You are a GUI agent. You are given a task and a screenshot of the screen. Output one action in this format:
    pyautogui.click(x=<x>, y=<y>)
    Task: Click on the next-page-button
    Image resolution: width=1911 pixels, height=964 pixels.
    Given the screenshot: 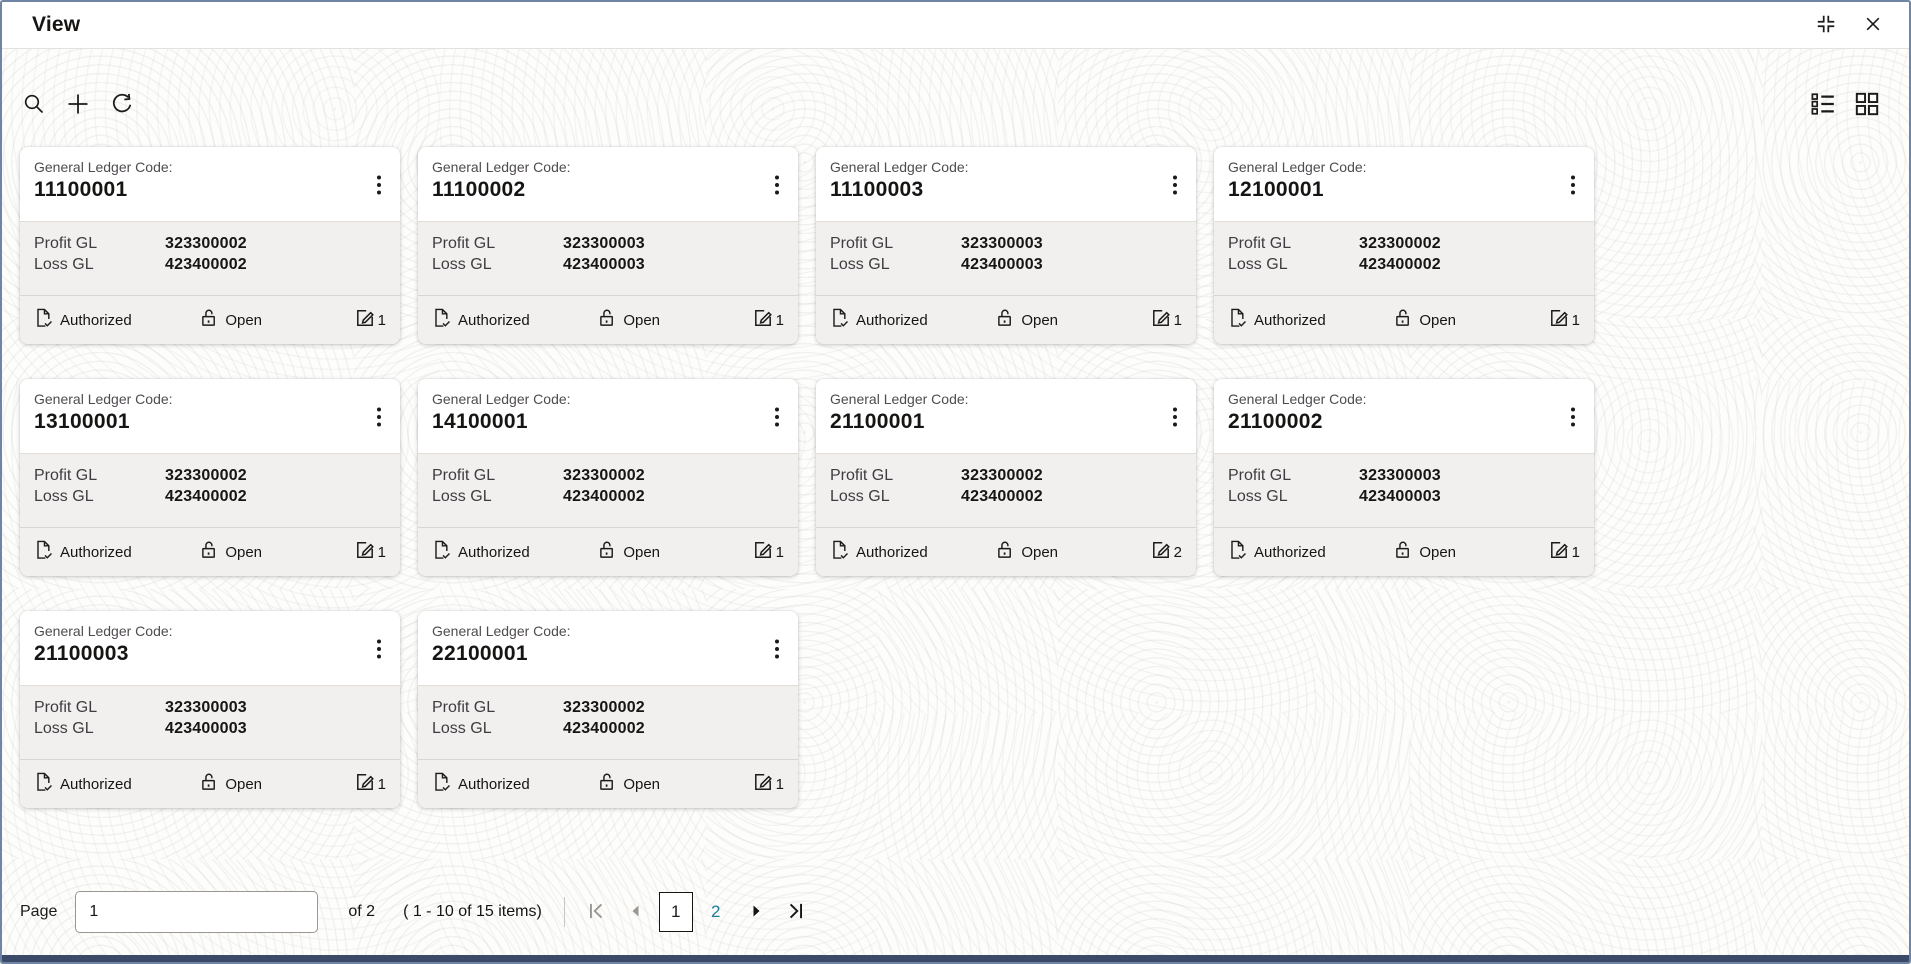 What is the action you would take?
    pyautogui.click(x=756, y=912)
    